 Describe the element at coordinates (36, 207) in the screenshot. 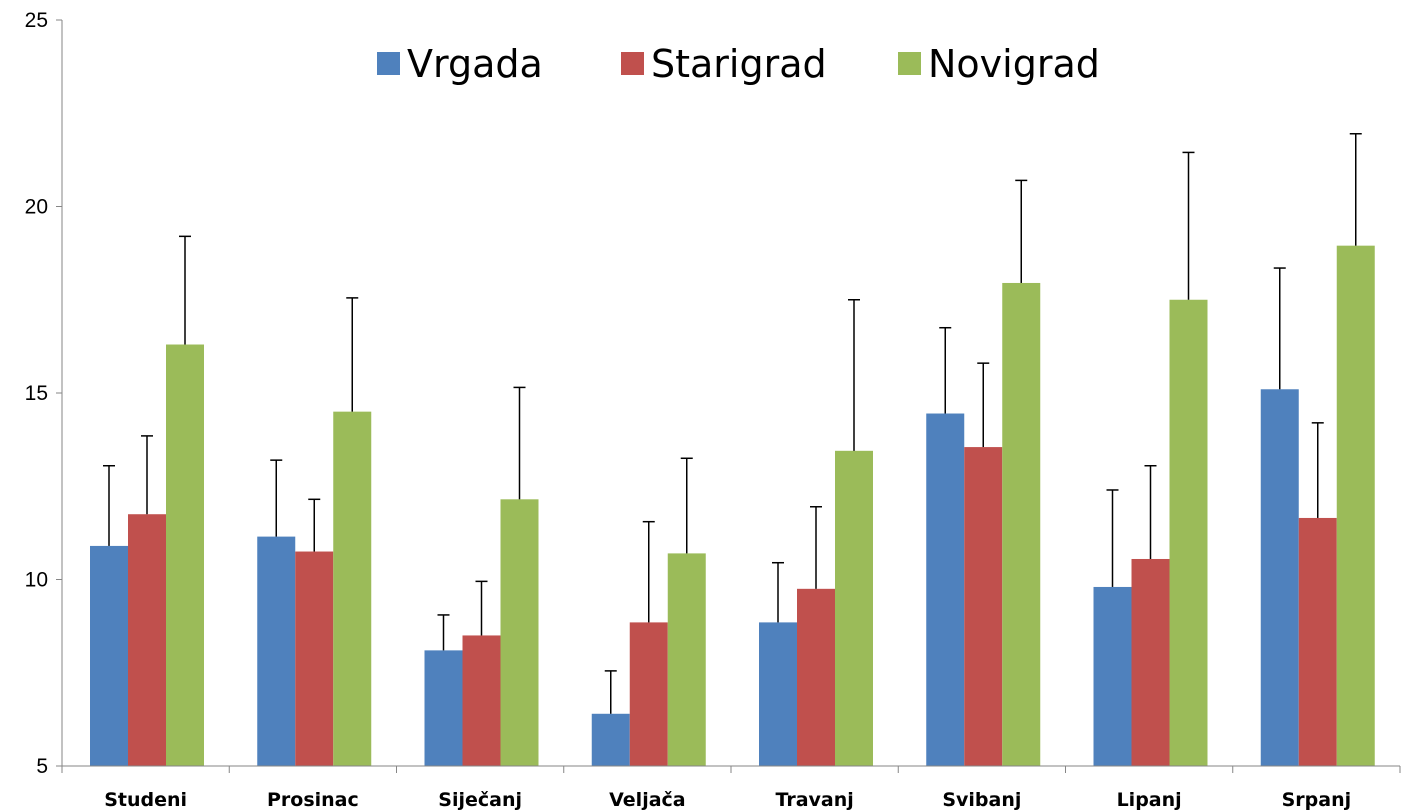

I see `y-tick-label-3: 20` at that location.